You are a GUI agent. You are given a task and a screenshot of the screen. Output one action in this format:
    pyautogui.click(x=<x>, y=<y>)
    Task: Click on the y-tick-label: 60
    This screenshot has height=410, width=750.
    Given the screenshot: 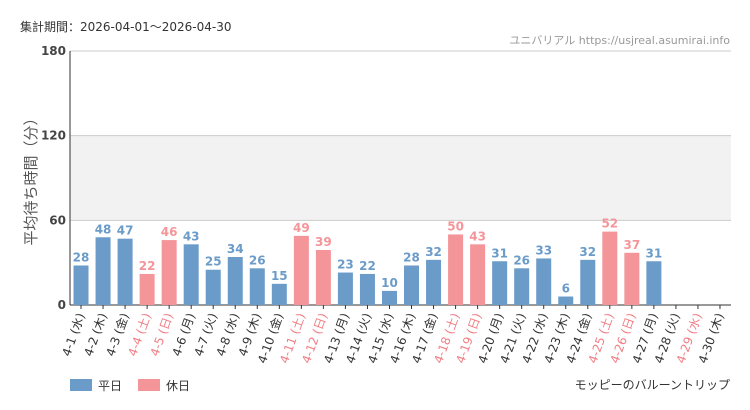 What is the action you would take?
    pyautogui.click(x=57, y=220)
    